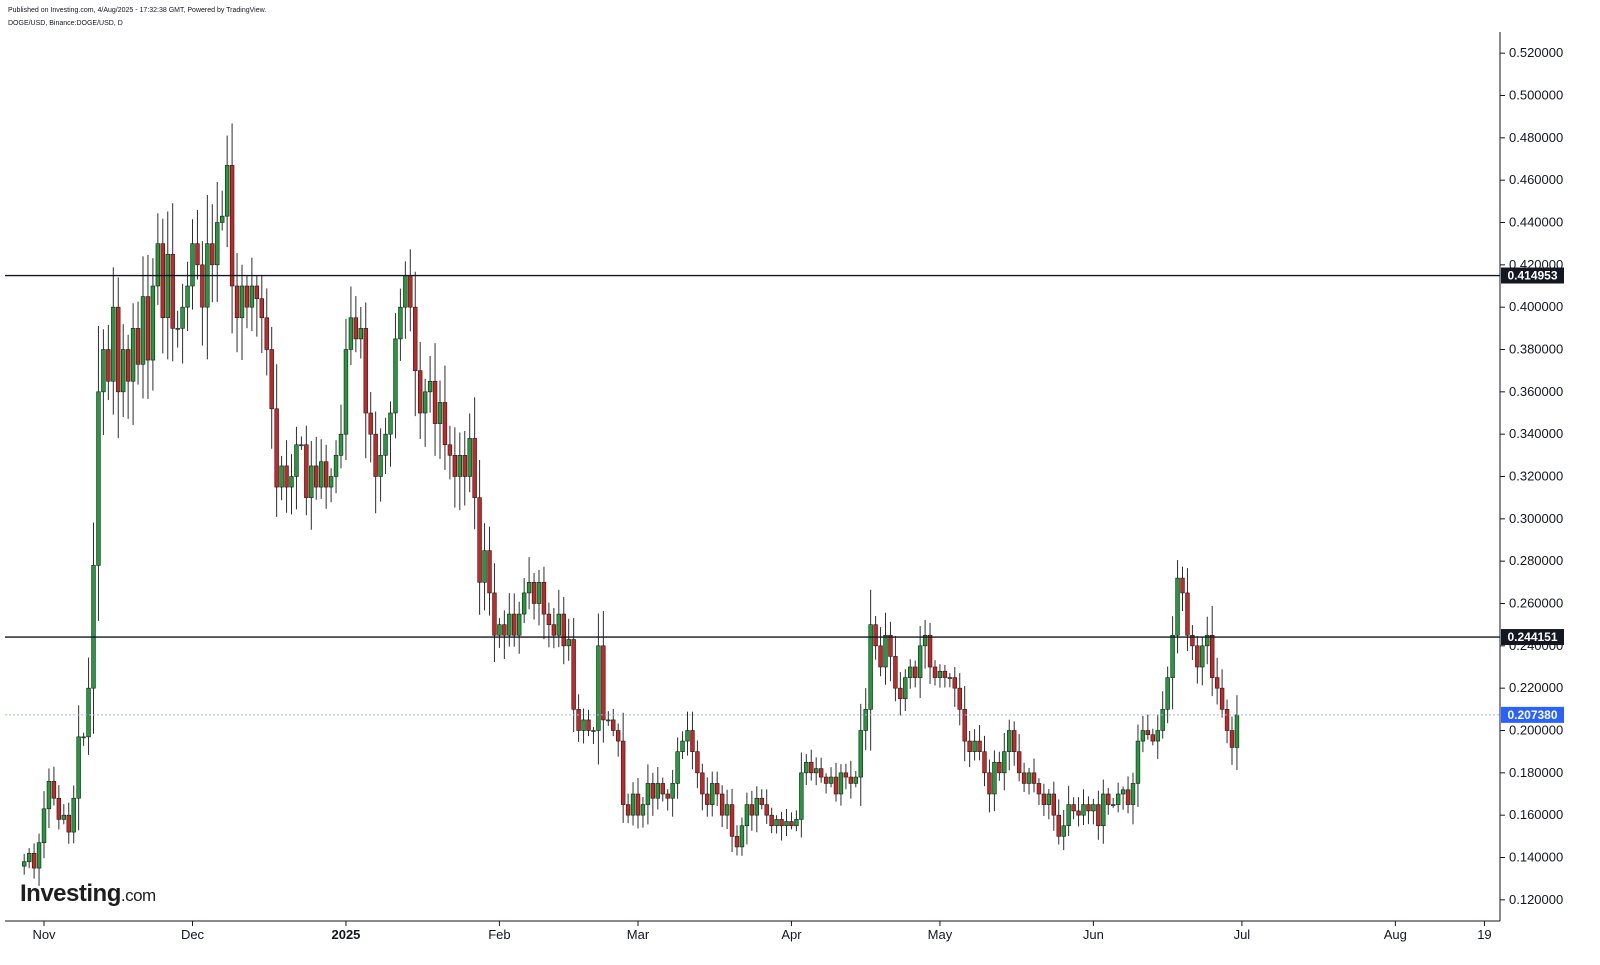 The image size is (1600, 965). What do you see at coordinates (752, 931) in the screenshot?
I see `time-axis: Nov Dec 2025 Feb Mar Apr May Jun Jul Aug 19` at bounding box center [752, 931].